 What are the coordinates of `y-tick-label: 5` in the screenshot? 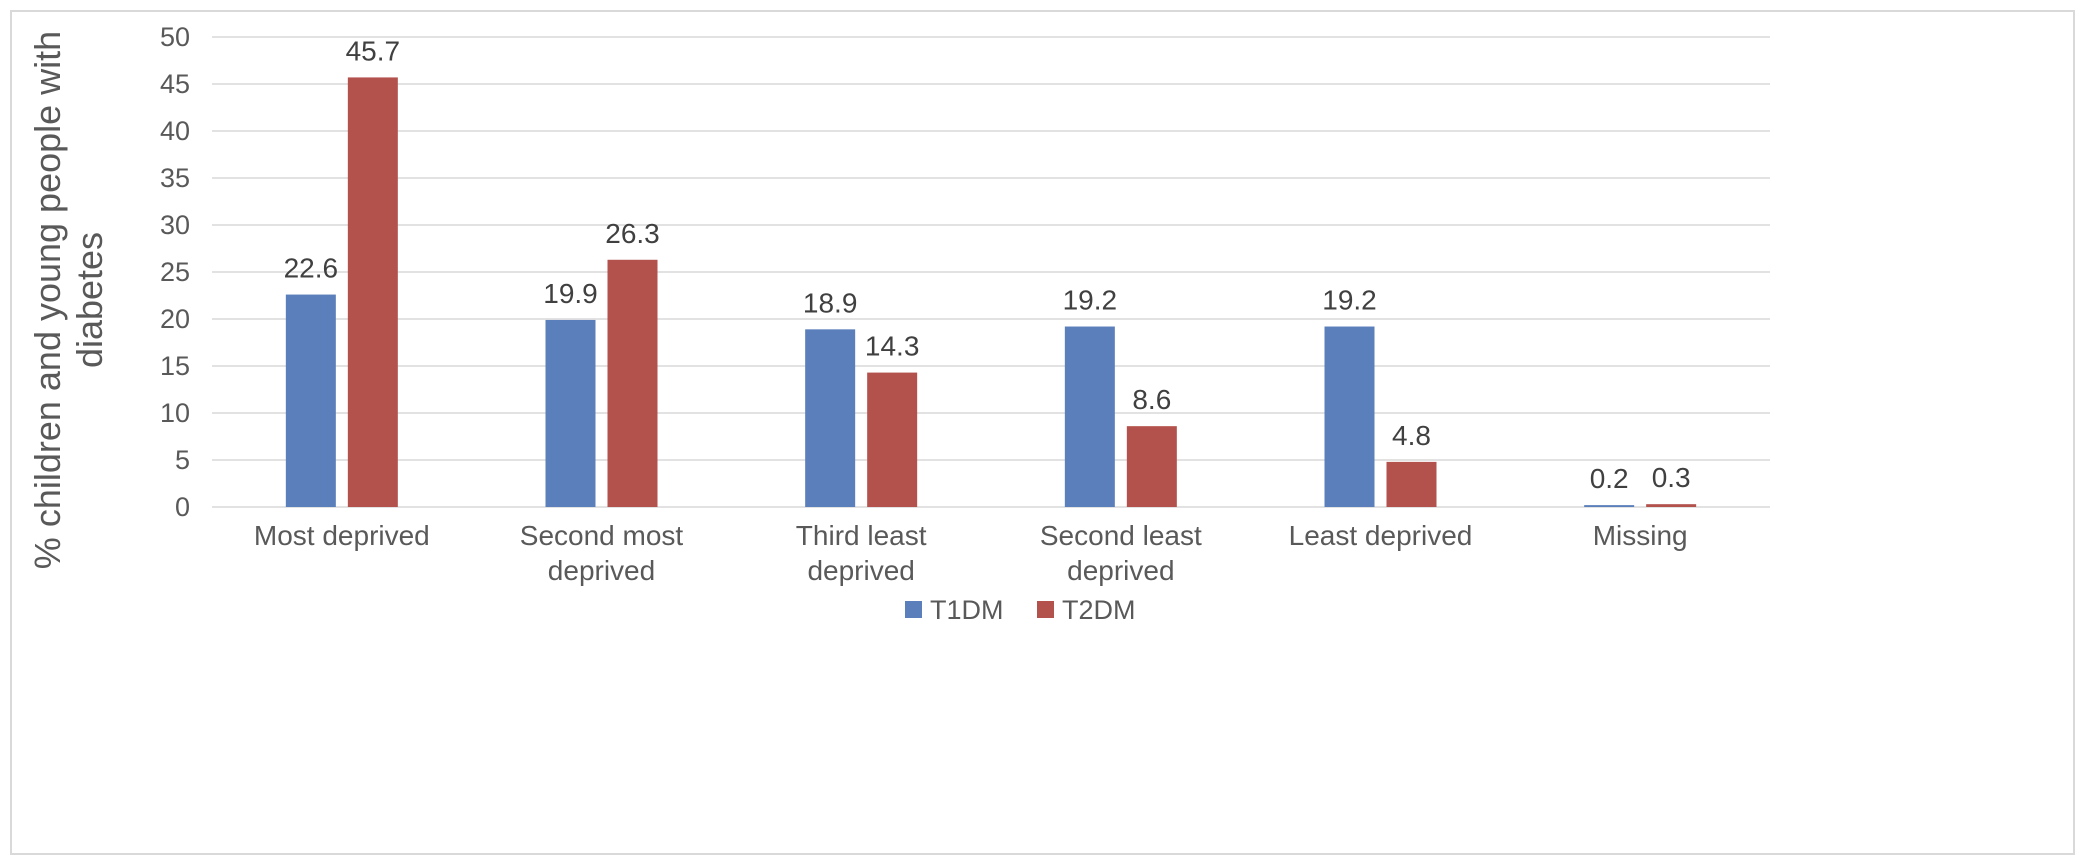 It's located at (182, 460).